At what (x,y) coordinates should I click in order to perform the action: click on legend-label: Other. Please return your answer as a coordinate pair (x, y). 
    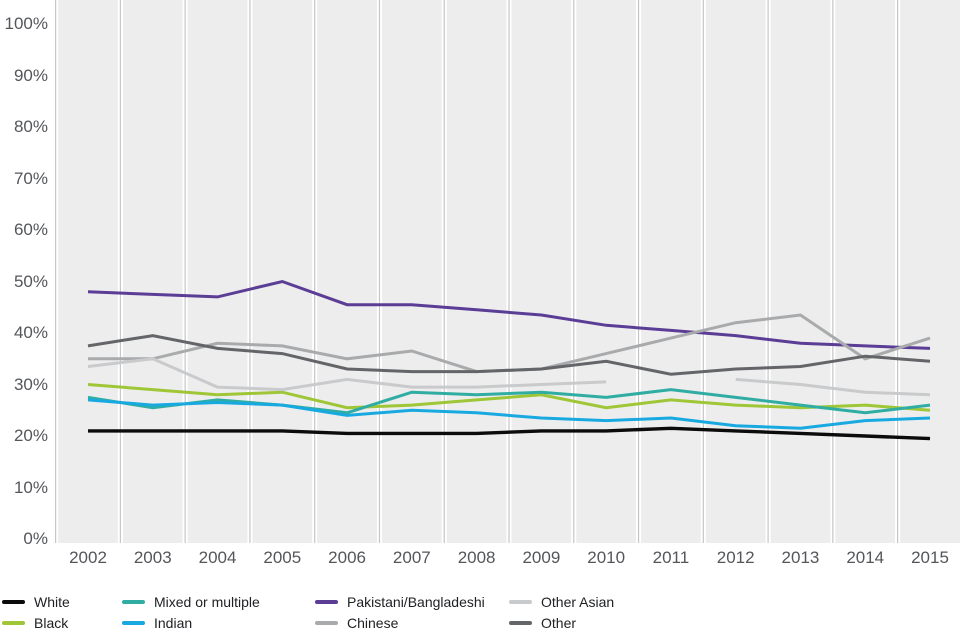
    Looking at the image, I should click on (559, 623).